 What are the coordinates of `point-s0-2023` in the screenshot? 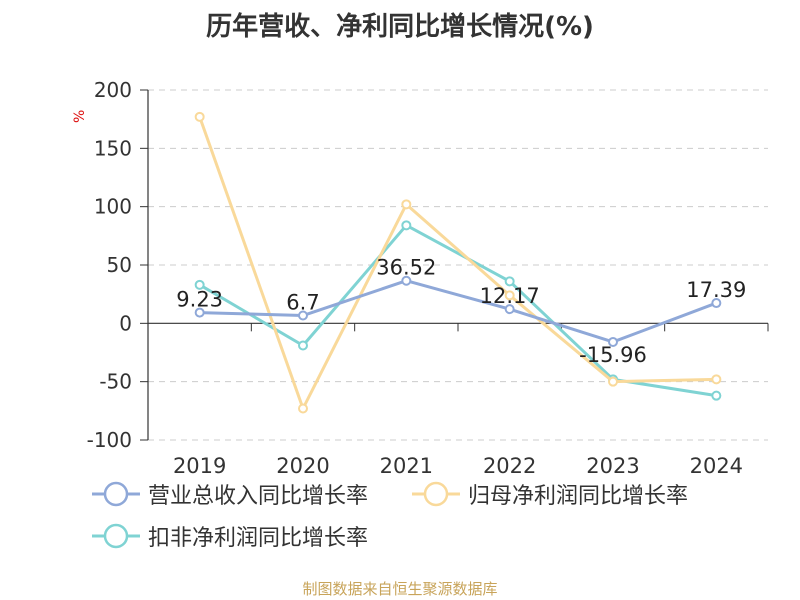 It's located at (613, 341).